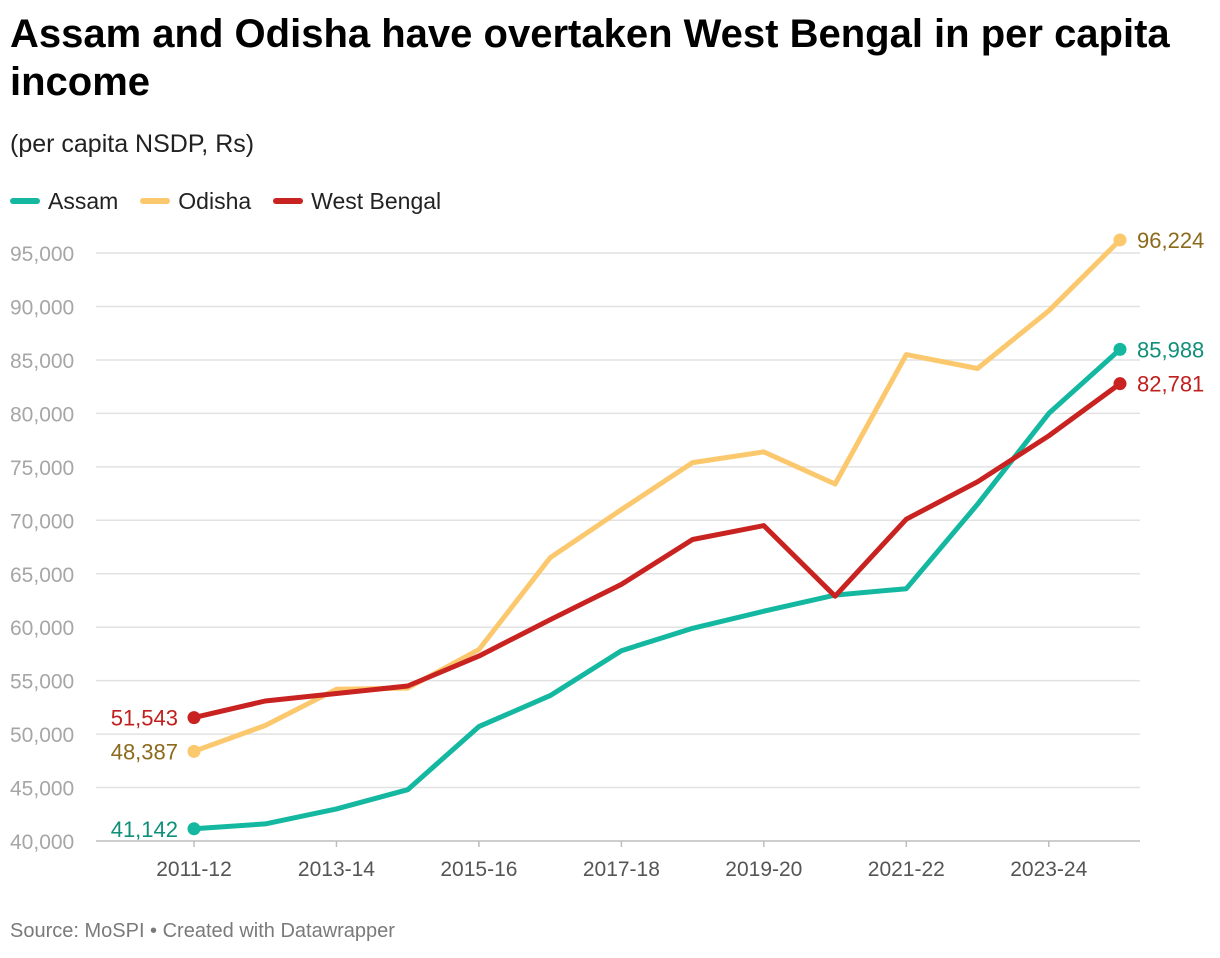  What do you see at coordinates (621, 869) in the screenshot?
I see `x-tick-label: 2017-18` at bounding box center [621, 869].